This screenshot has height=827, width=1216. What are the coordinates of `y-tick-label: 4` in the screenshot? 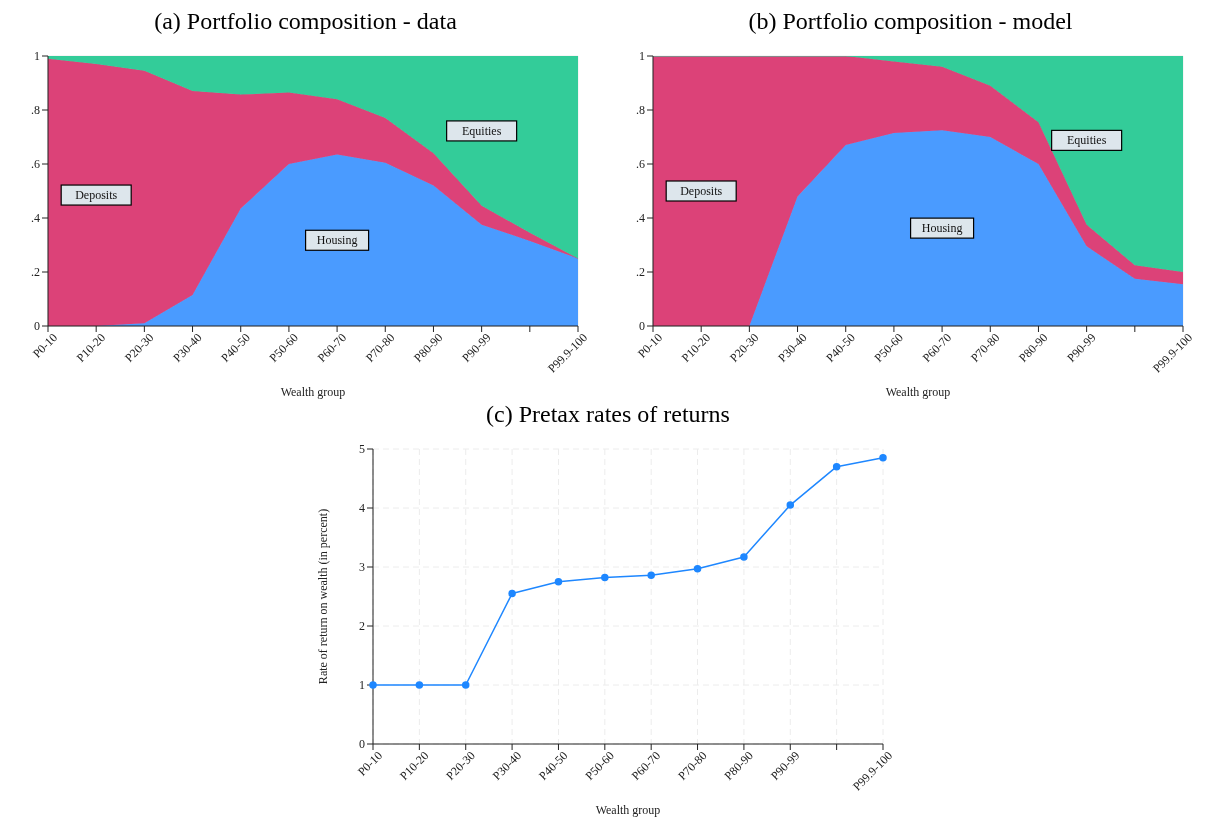 It's located at (362, 508).